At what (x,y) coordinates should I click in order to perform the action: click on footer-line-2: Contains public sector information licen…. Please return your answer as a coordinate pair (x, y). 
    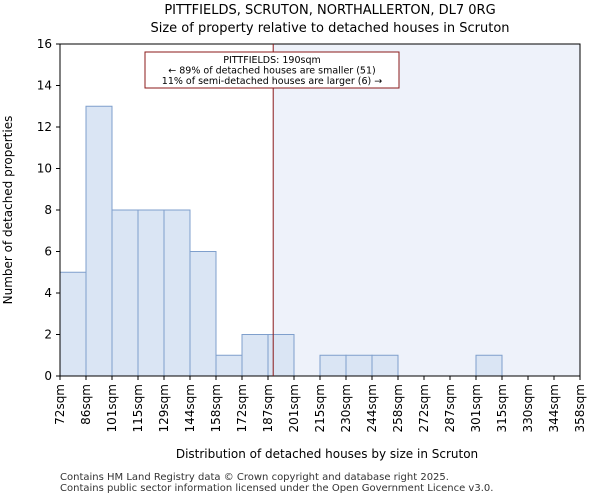
    Looking at the image, I should click on (277, 488).